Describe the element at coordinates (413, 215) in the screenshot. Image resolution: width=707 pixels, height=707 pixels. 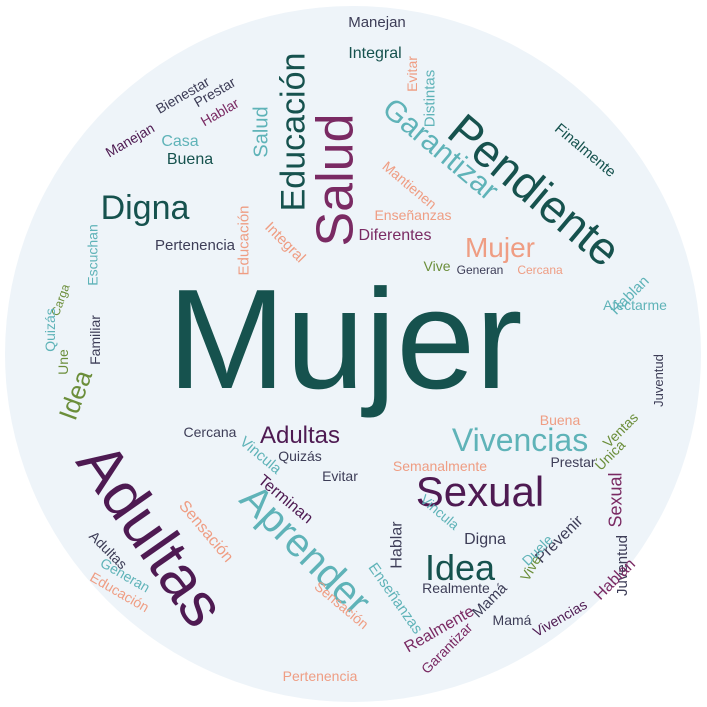
I see `word: Enseñanzas` at that location.